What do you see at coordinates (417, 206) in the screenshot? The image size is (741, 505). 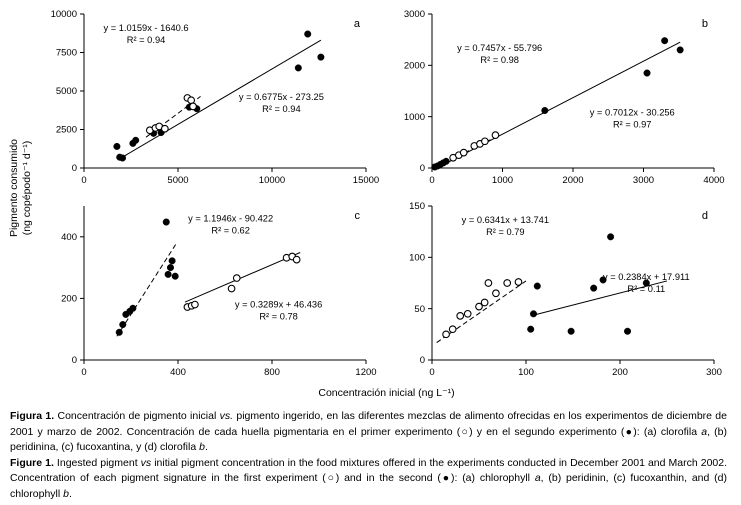 I see `y-tick-label: 150` at bounding box center [417, 206].